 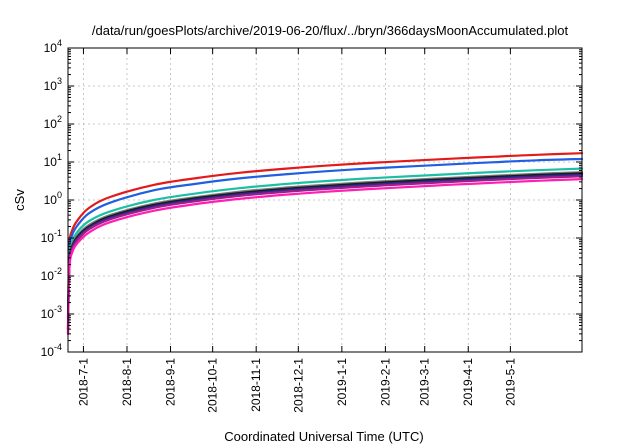 What do you see at coordinates (323, 436) in the screenshot?
I see `x-axis-label: Coordinated Universal Time (UTC)` at bounding box center [323, 436].